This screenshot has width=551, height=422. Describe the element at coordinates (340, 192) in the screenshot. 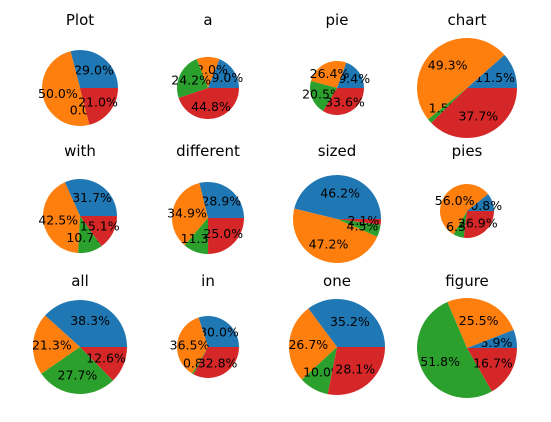

I see `pie-percent-label: 46.2%` at that location.